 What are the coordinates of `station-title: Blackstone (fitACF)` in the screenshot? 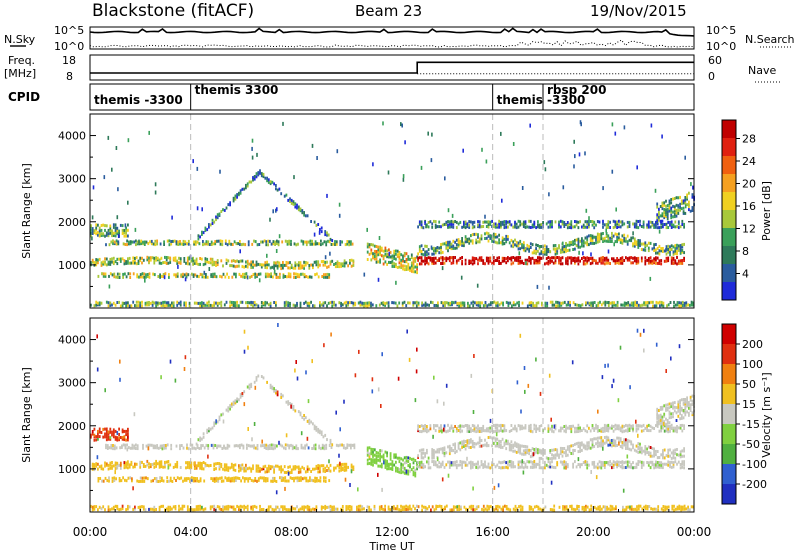 It's located at (173, 11).